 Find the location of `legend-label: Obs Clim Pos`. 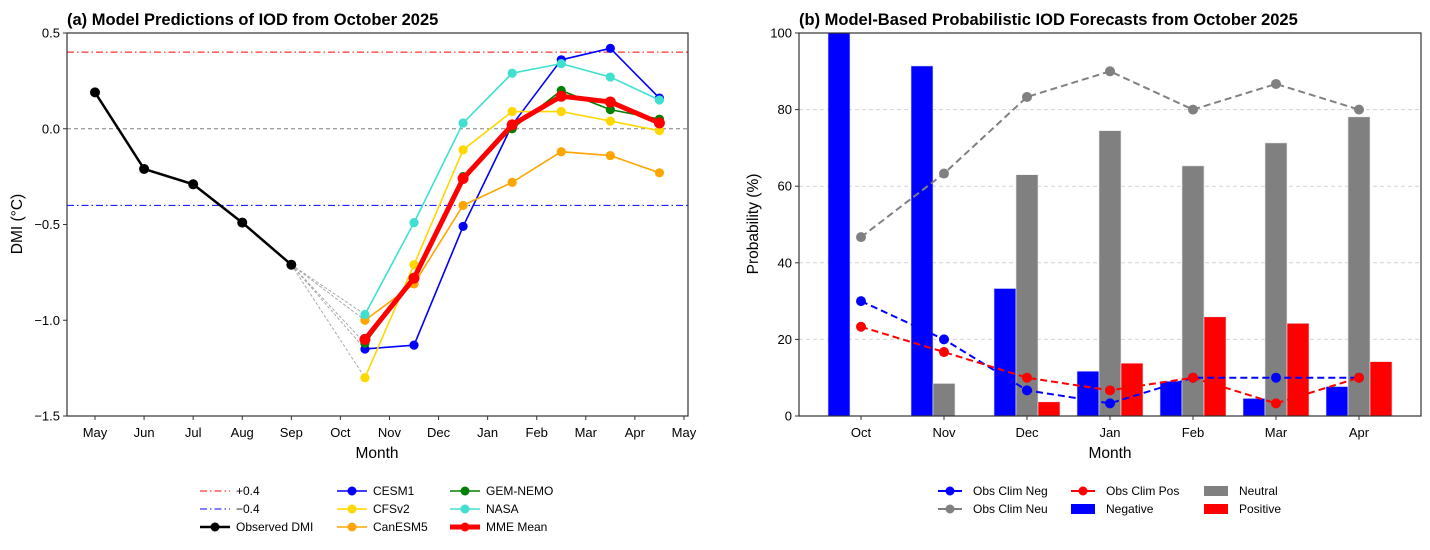

legend-label: Obs Clim Pos is located at coordinates (1142, 491).